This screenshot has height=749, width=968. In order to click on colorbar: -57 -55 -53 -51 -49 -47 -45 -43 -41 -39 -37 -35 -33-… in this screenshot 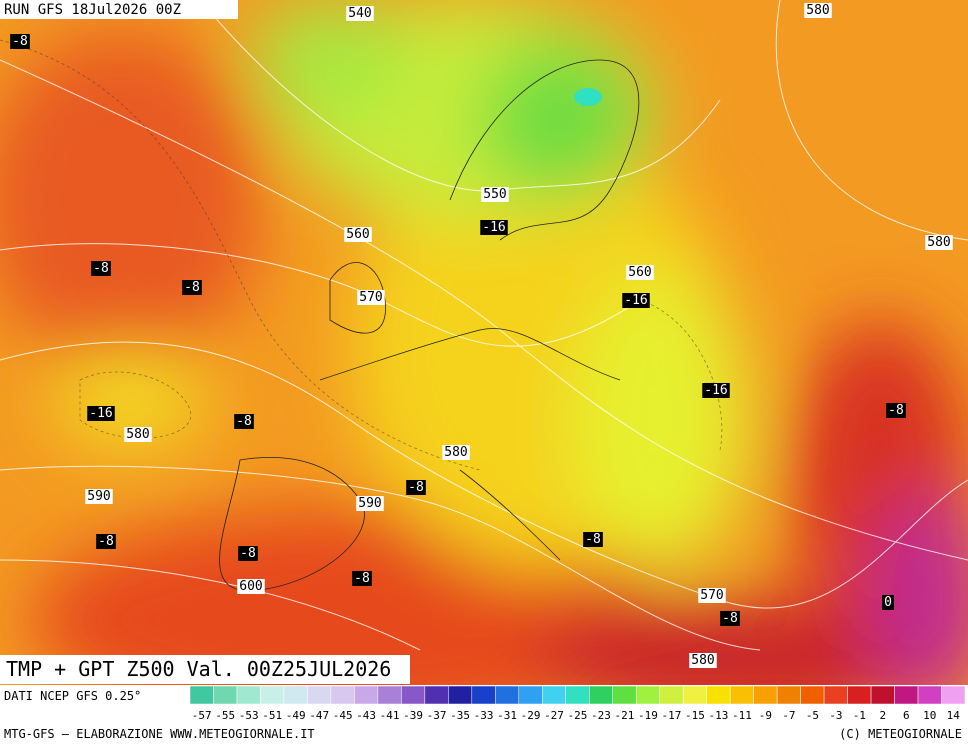, I will do `click(577, 703)`.